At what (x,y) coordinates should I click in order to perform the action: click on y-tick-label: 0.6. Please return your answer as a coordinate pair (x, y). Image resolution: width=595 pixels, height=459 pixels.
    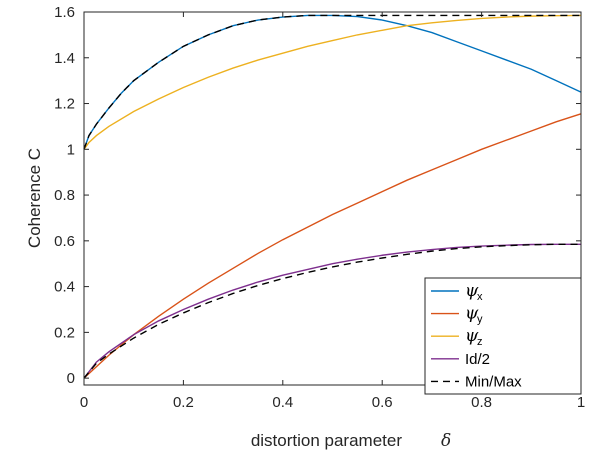
    Looking at the image, I should click on (64, 241).